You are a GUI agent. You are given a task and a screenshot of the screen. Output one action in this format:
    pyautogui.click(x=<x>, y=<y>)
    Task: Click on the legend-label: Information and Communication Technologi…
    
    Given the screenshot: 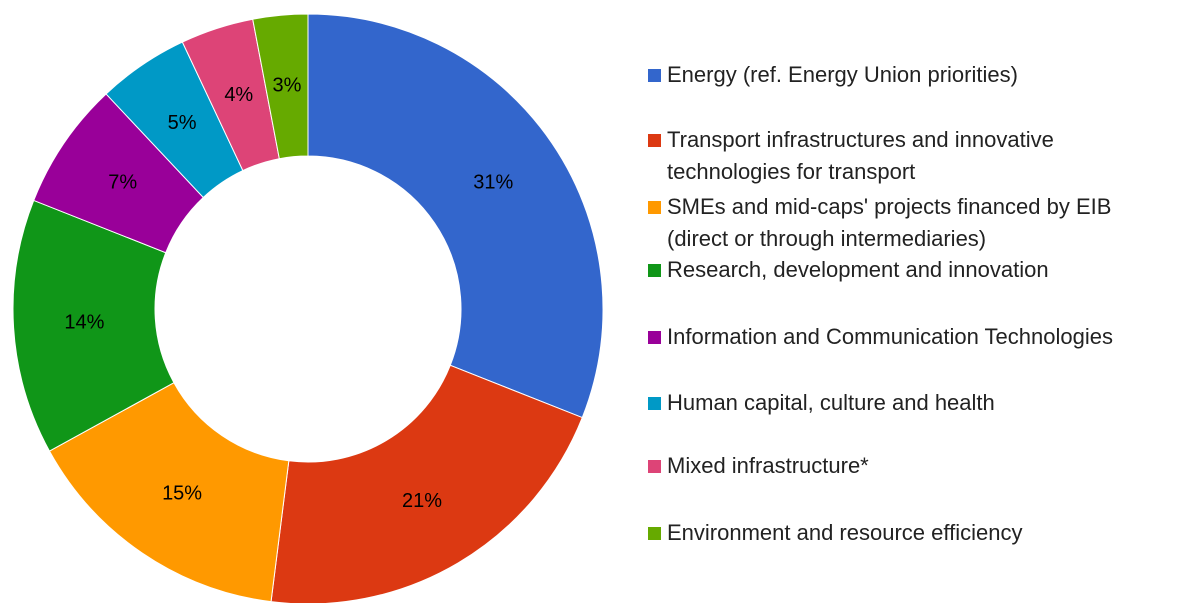 What is the action you would take?
    pyautogui.click(x=890, y=336)
    